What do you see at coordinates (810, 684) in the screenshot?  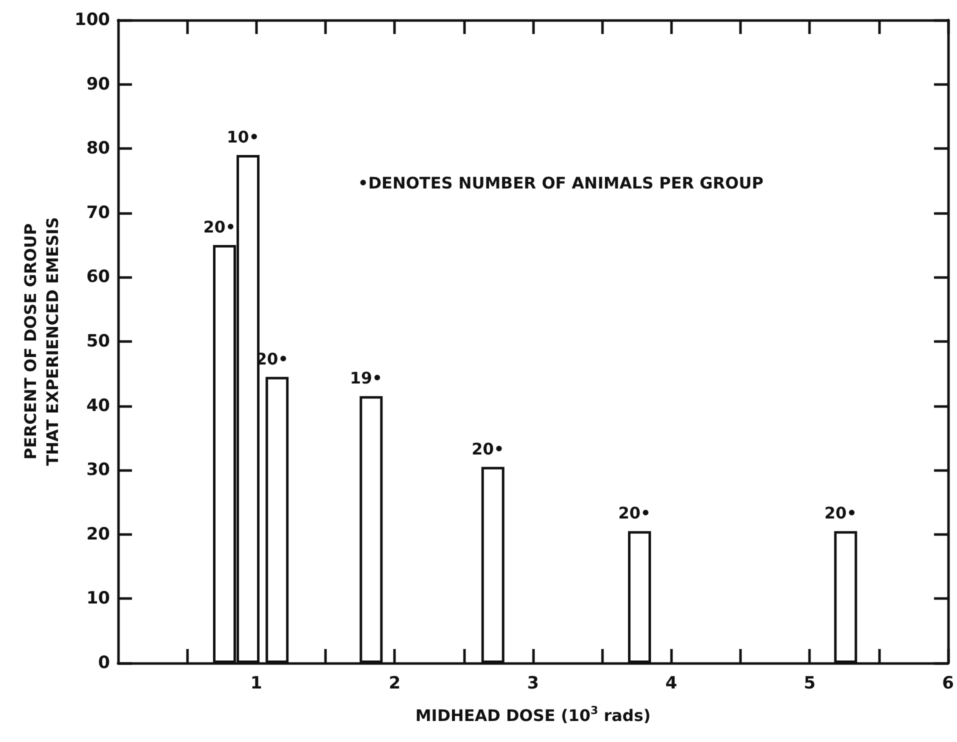 I see `x-tick-label: 5` at bounding box center [810, 684].